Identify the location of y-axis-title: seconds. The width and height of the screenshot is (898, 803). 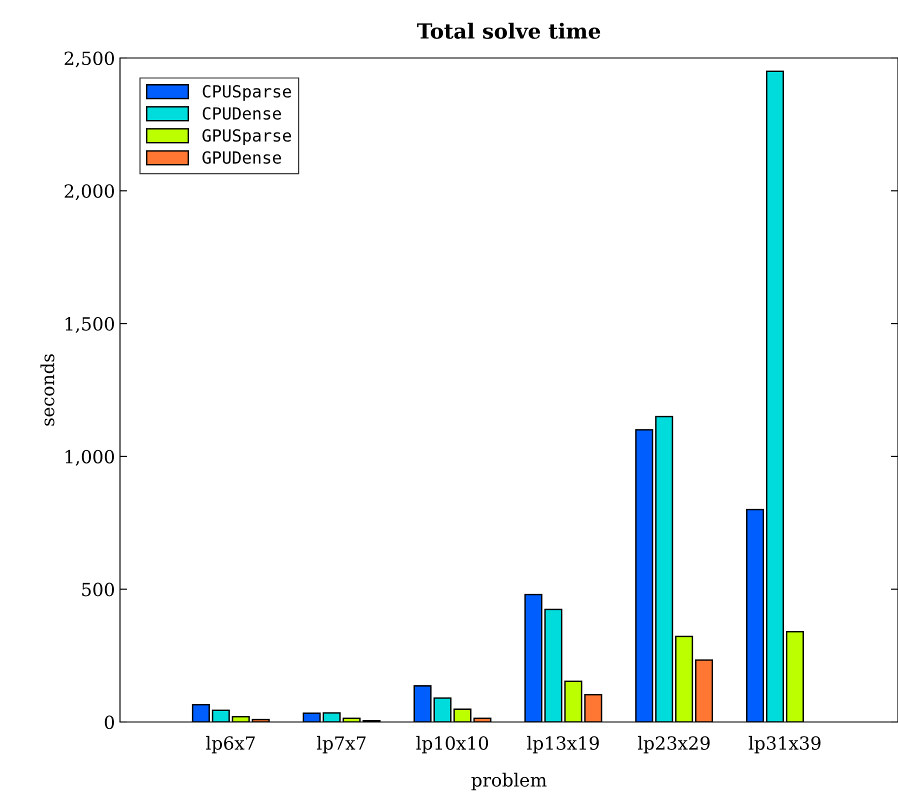
(47, 390).